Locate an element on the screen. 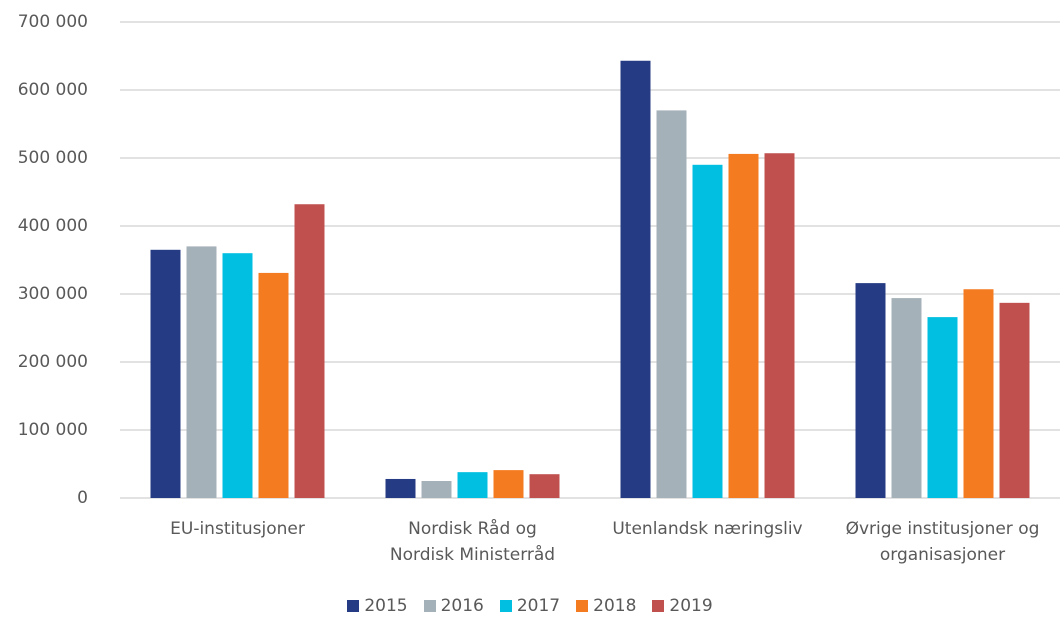 This screenshot has width=1060, height=624. x-tick-label: Utenlandsk næringsliv is located at coordinates (707, 529).